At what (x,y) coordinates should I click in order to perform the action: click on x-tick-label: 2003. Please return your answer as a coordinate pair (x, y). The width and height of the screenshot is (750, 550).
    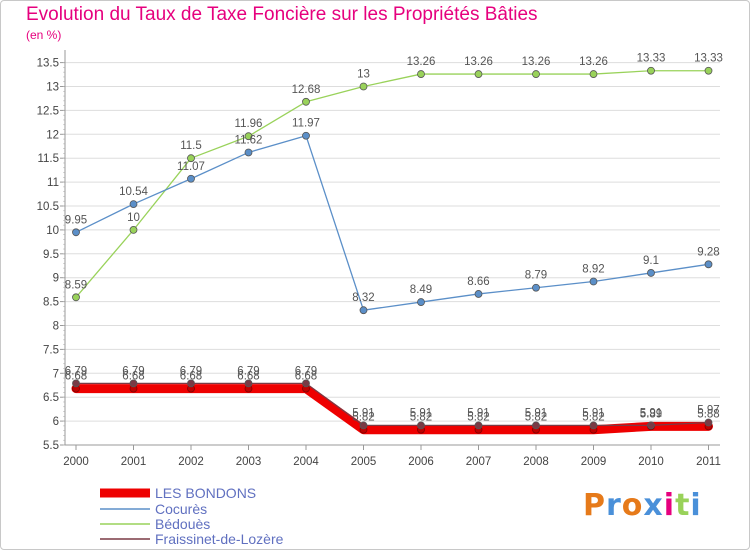
    Looking at the image, I should click on (249, 462).